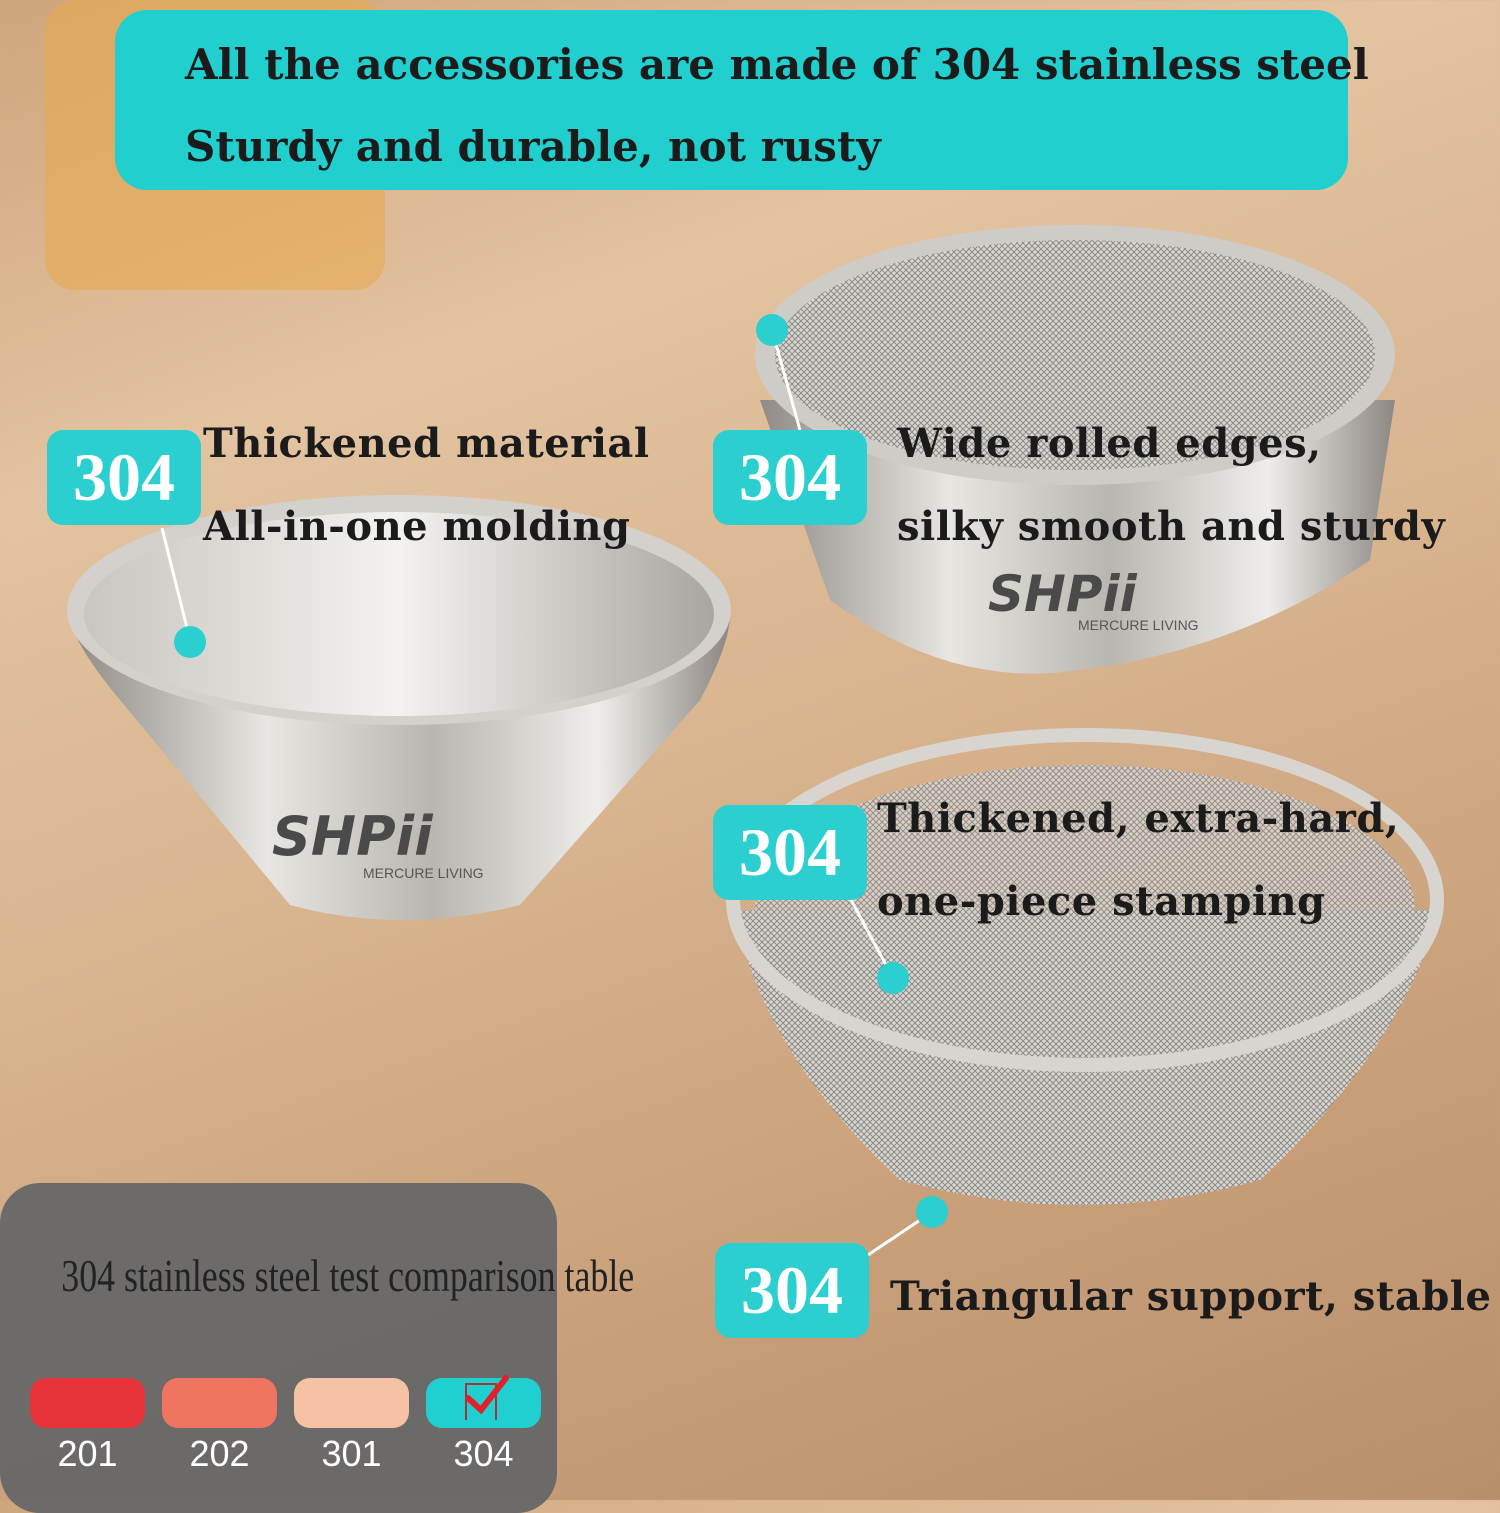 This screenshot has height=1513, width=1500. I want to click on feature-text: one-piece stamping, so click(1101, 901).